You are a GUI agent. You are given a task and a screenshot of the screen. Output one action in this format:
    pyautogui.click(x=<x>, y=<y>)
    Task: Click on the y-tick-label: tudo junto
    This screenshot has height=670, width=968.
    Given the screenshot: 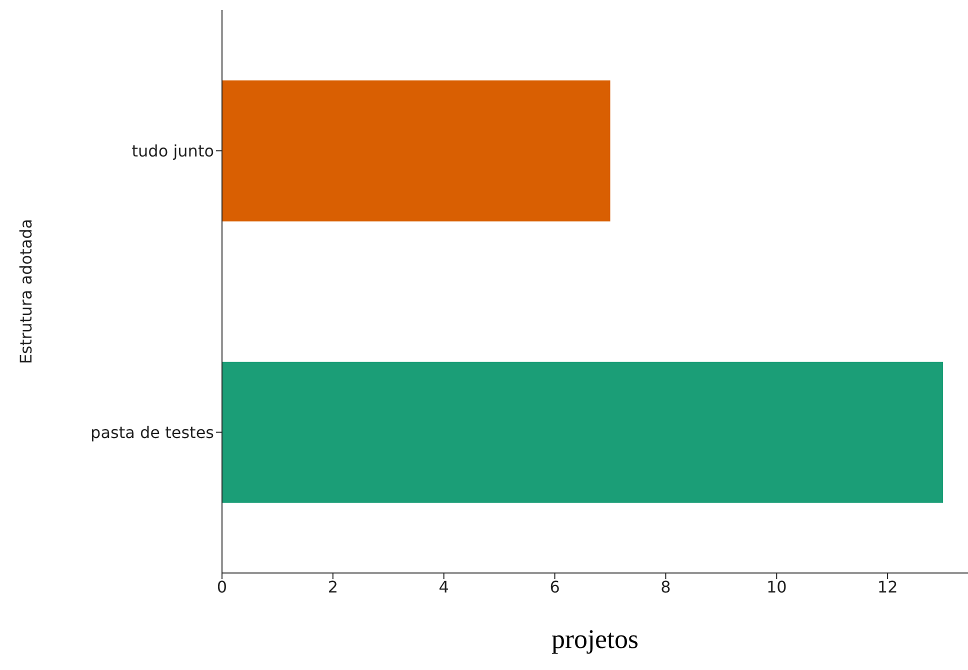 What is the action you would take?
    pyautogui.click(x=173, y=150)
    